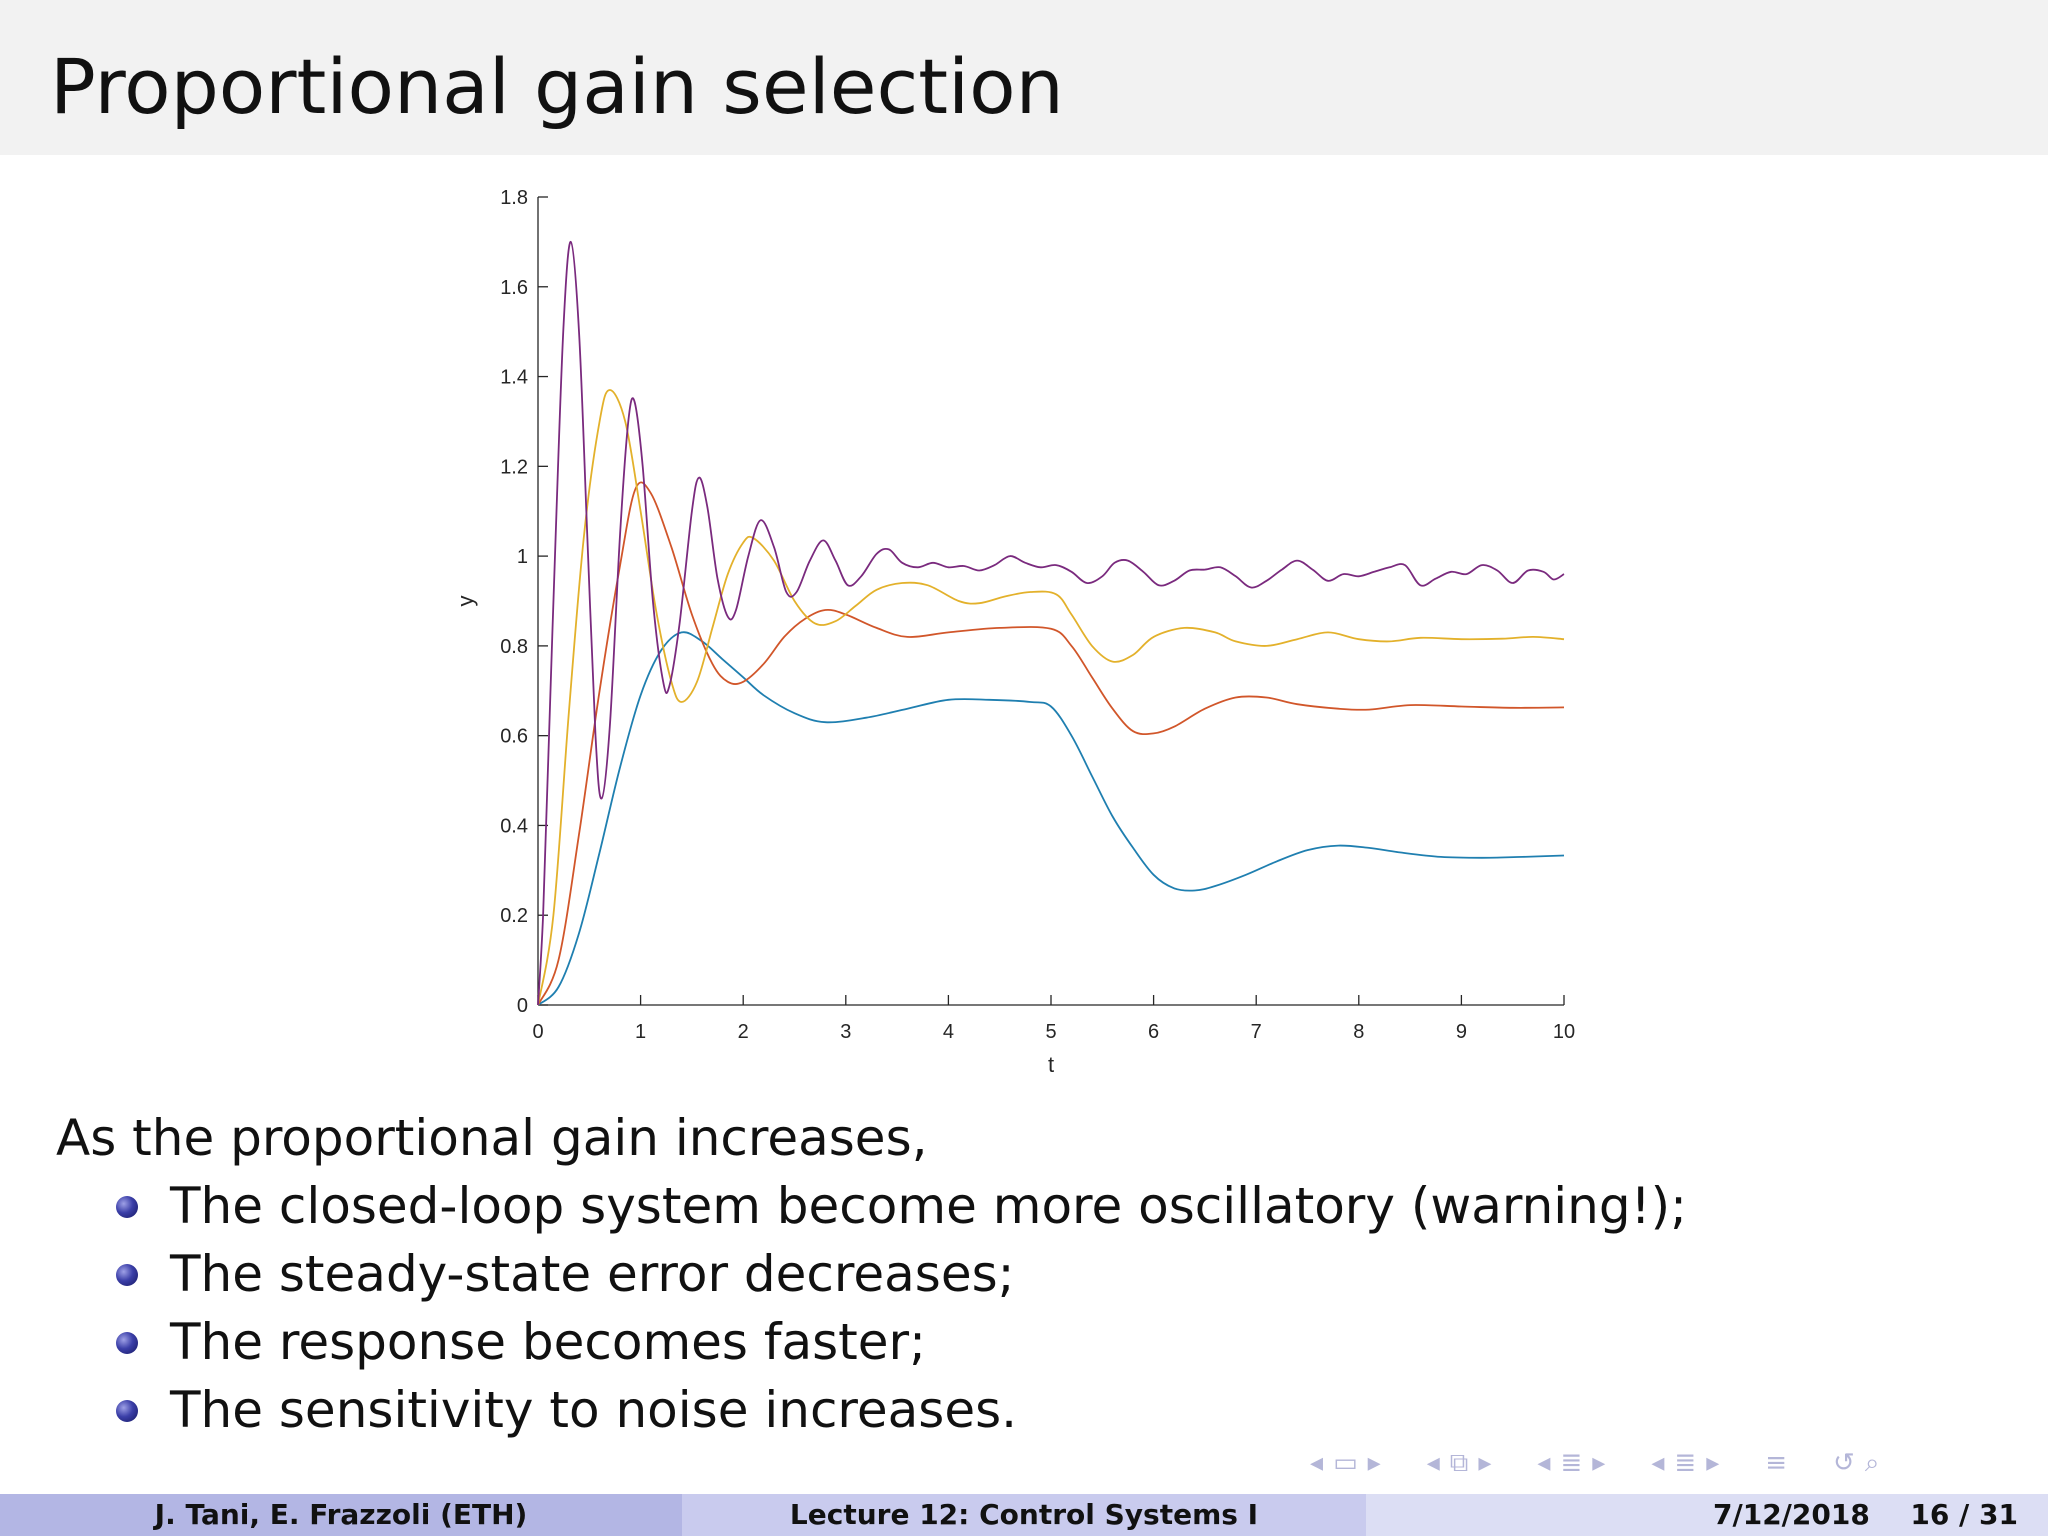  What do you see at coordinates (1461, 1032) in the screenshot?
I see `x-tick-label: 9` at bounding box center [1461, 1032].